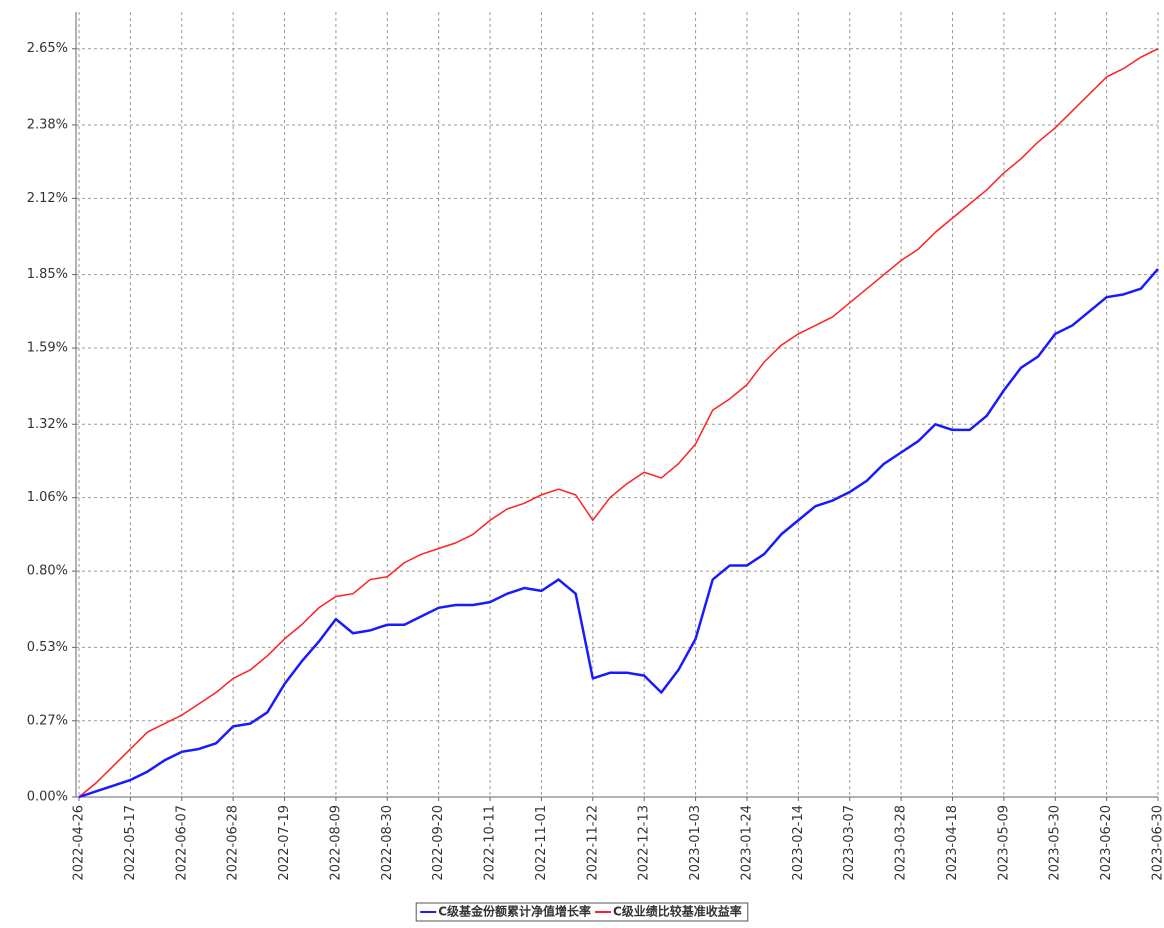  Describe the element at coordinates (47, 797) in the screenshot. I see `y-tick-label: 0.00%` at that location.